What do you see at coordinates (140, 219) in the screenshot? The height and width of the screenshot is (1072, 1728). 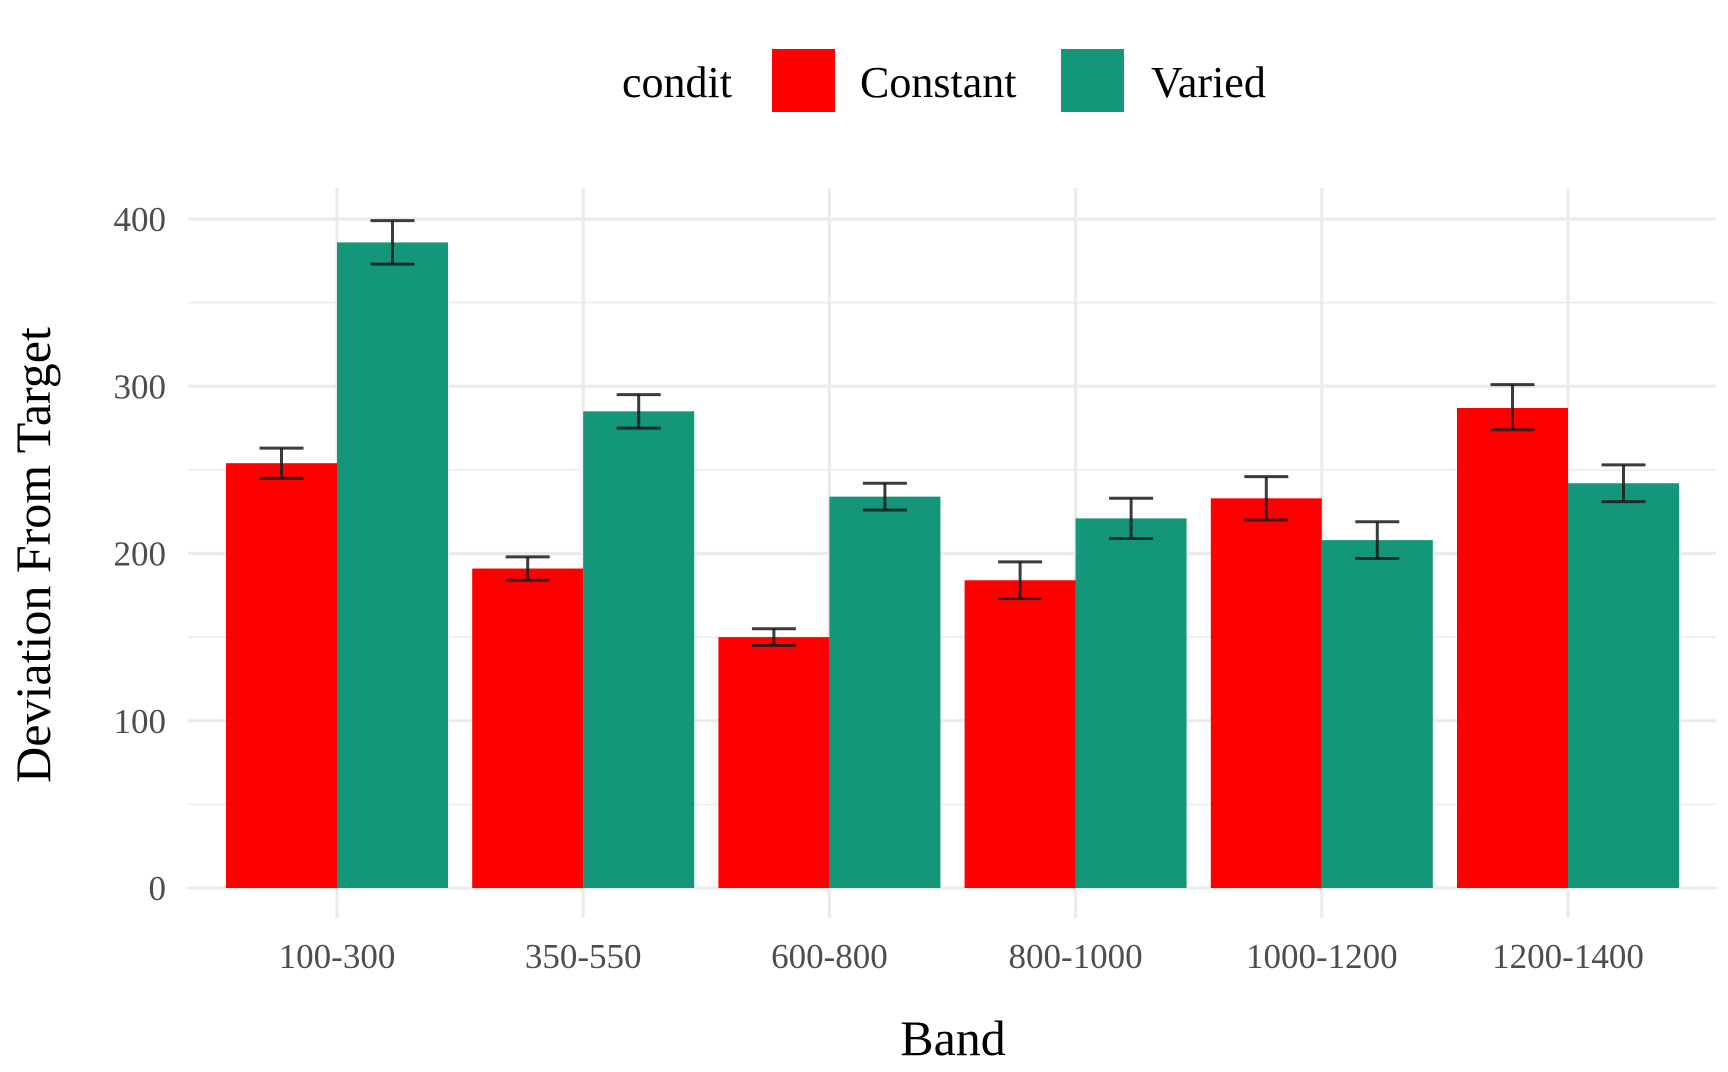 I see `y-tick-label: 400` at bounding box center [140, 219].